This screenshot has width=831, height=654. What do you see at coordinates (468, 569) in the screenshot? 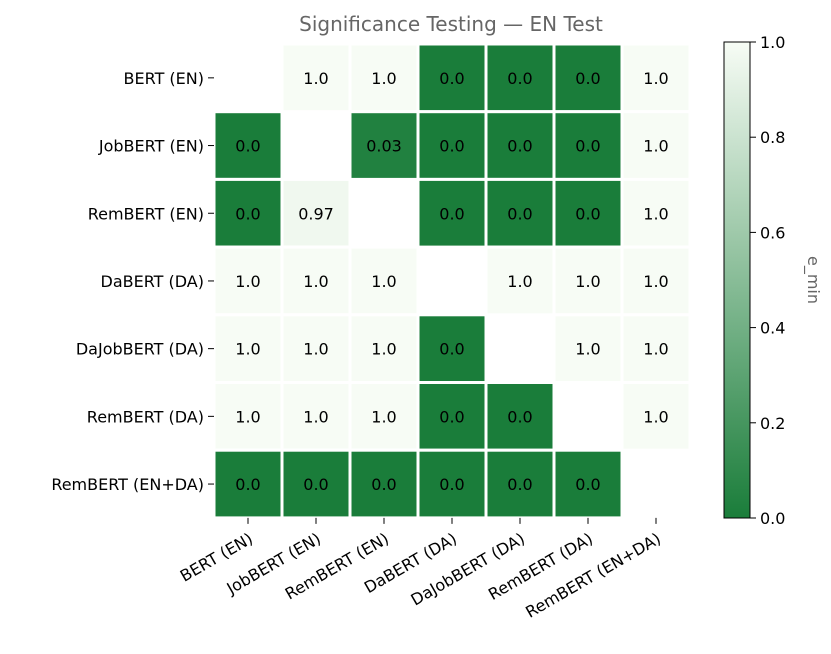
I see `x-tick-label: DaJobBERT (DA)` at bounding box center [468, 569].